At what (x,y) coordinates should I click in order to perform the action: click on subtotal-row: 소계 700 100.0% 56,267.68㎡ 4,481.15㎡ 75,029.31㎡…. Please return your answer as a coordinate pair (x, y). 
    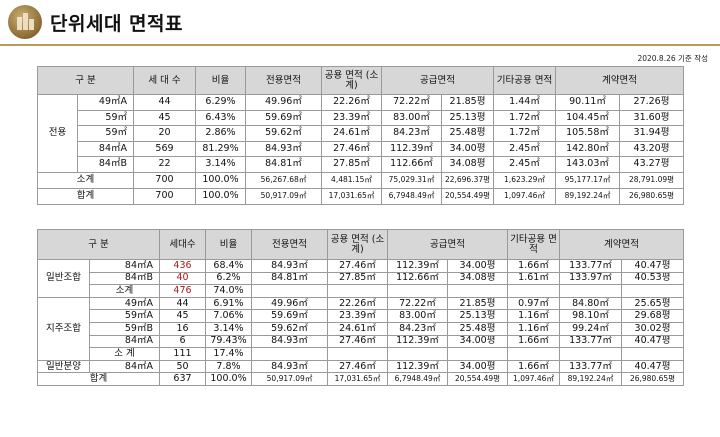
    Looking at the image, I should click on (360, 180).